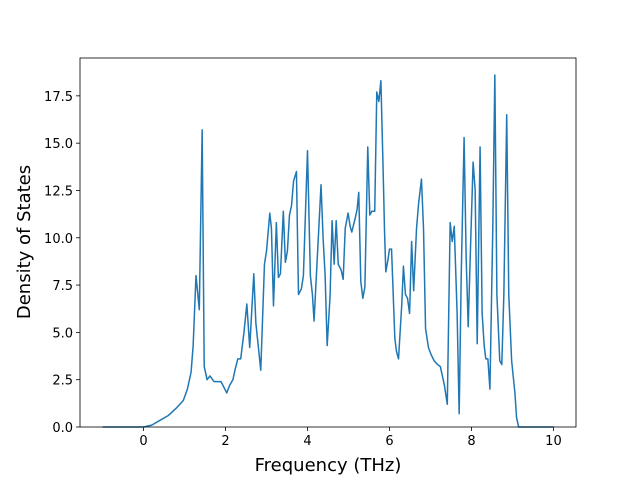 This screenshot has width=640, height=480. Describe the element at coordinates (58, 239) in the screenshot. I see `y-tick-label: 10.0` at that location.